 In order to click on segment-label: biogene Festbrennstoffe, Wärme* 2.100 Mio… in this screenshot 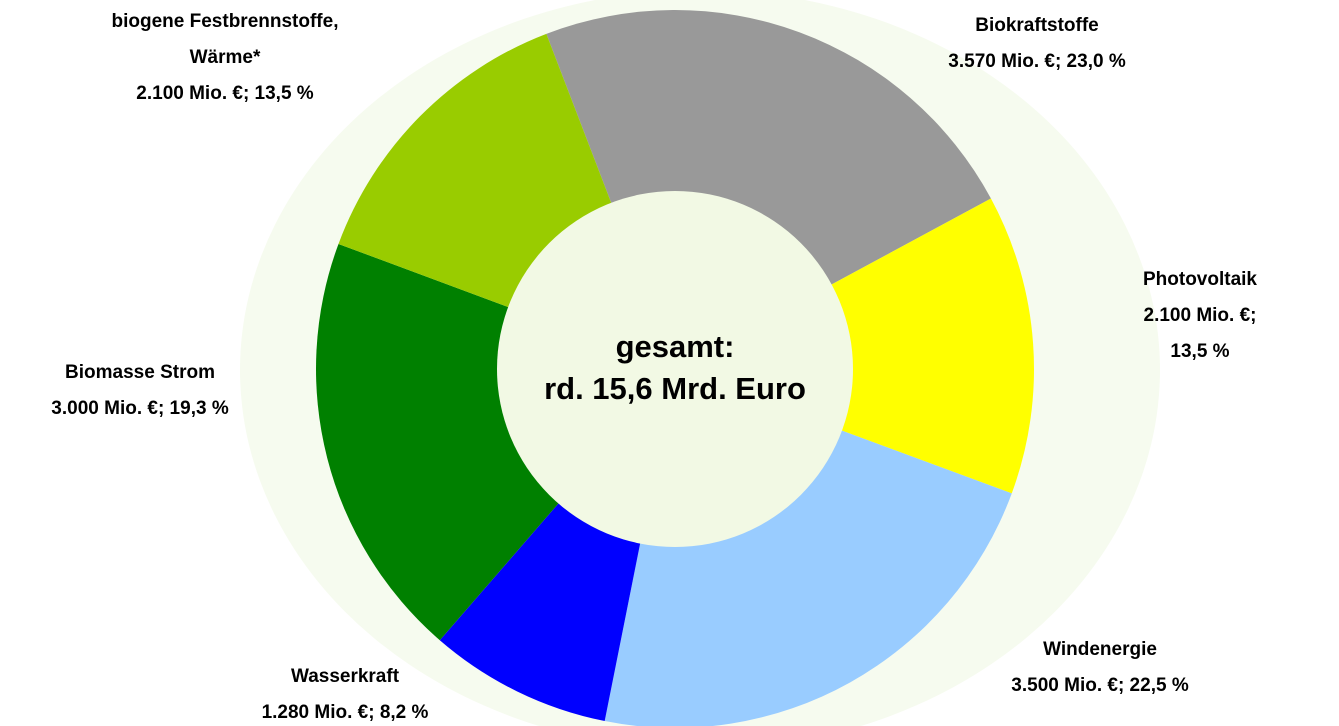, I will do `click(225, 58)`.